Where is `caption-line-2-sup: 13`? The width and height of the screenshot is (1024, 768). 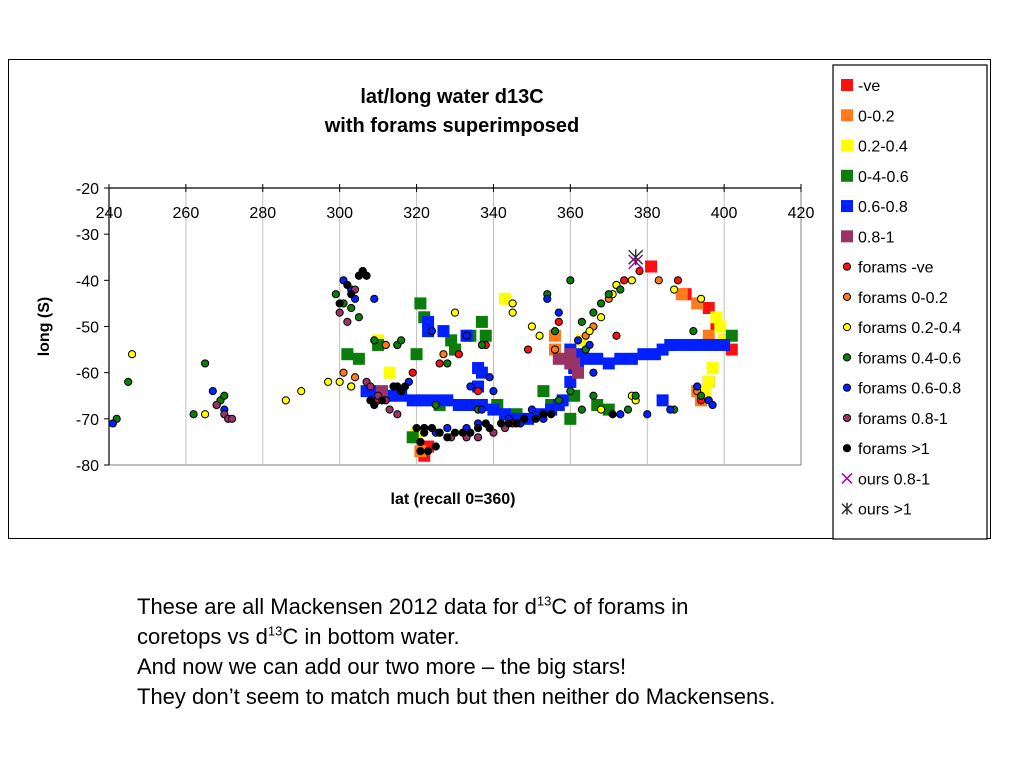
caption-line-2-sup: 13 is located at coordinates (275, 631).